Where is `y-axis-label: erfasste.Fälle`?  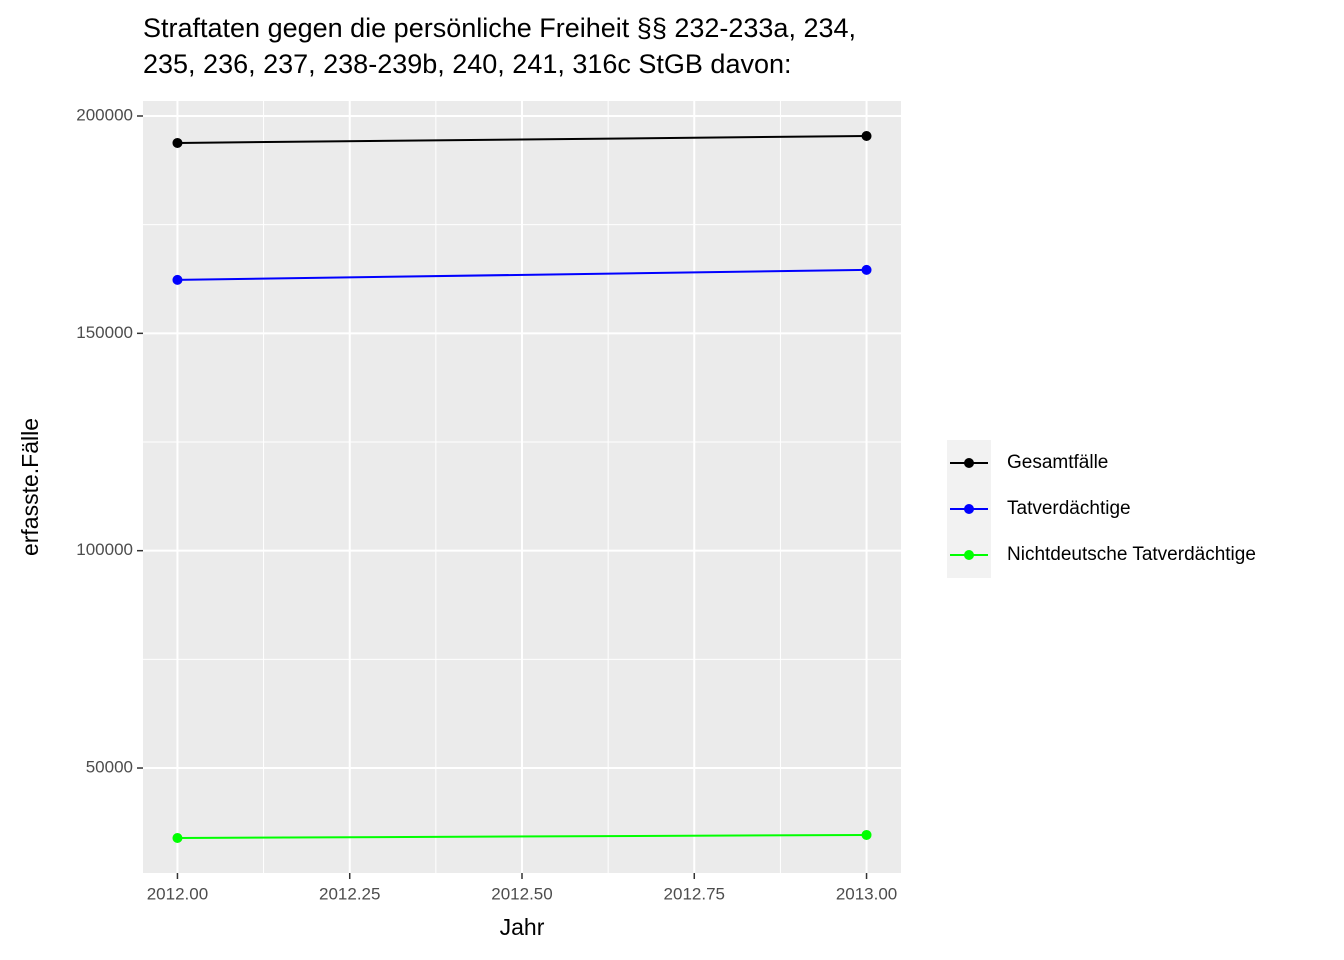
y-axis-label: erfasste.Fälle is located at coordinates (30, 487).